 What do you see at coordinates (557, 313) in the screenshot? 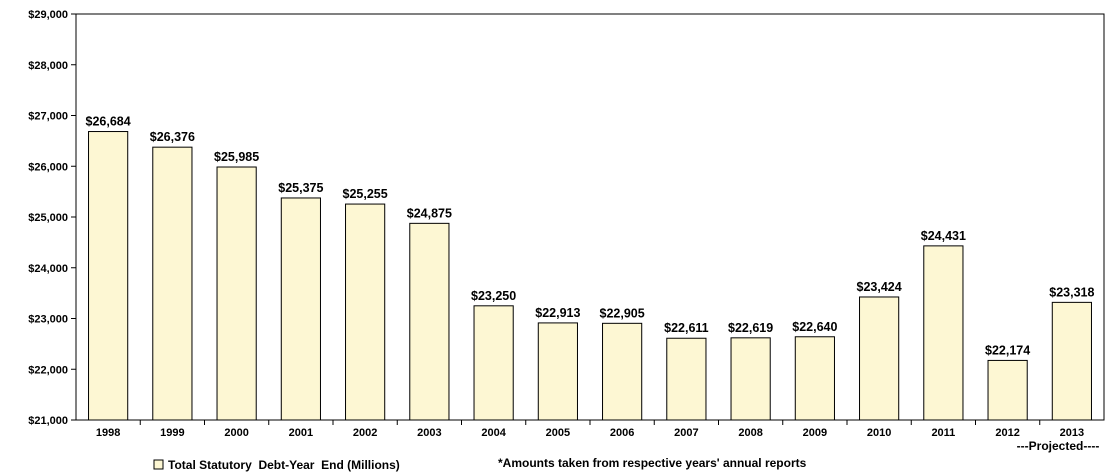
I see `data-label-2005: $22,913` at bounding box center [557, 313].